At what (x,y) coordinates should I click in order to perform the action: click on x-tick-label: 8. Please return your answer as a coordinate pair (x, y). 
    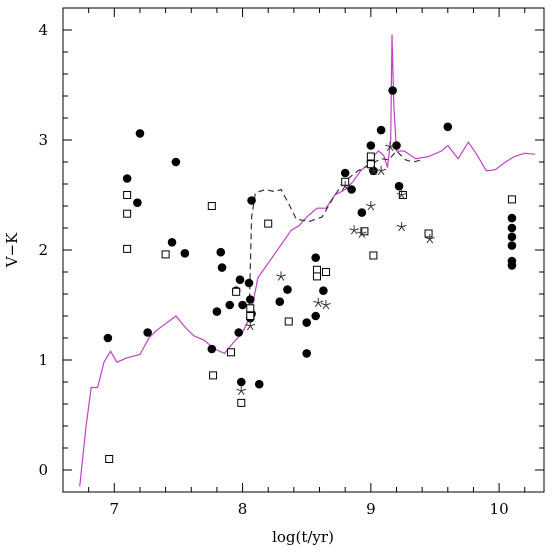
    Looking at the image, I should click on (243, 509).